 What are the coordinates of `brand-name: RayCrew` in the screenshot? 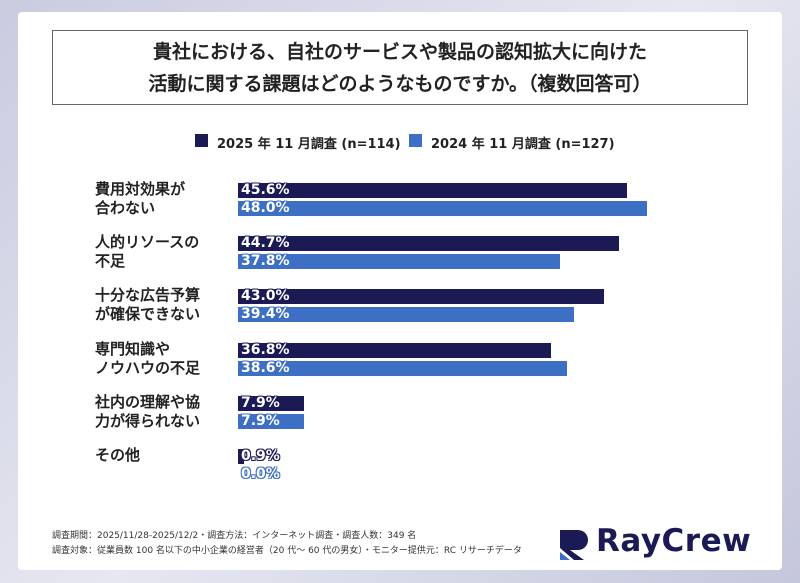 It's located at (674, 541).